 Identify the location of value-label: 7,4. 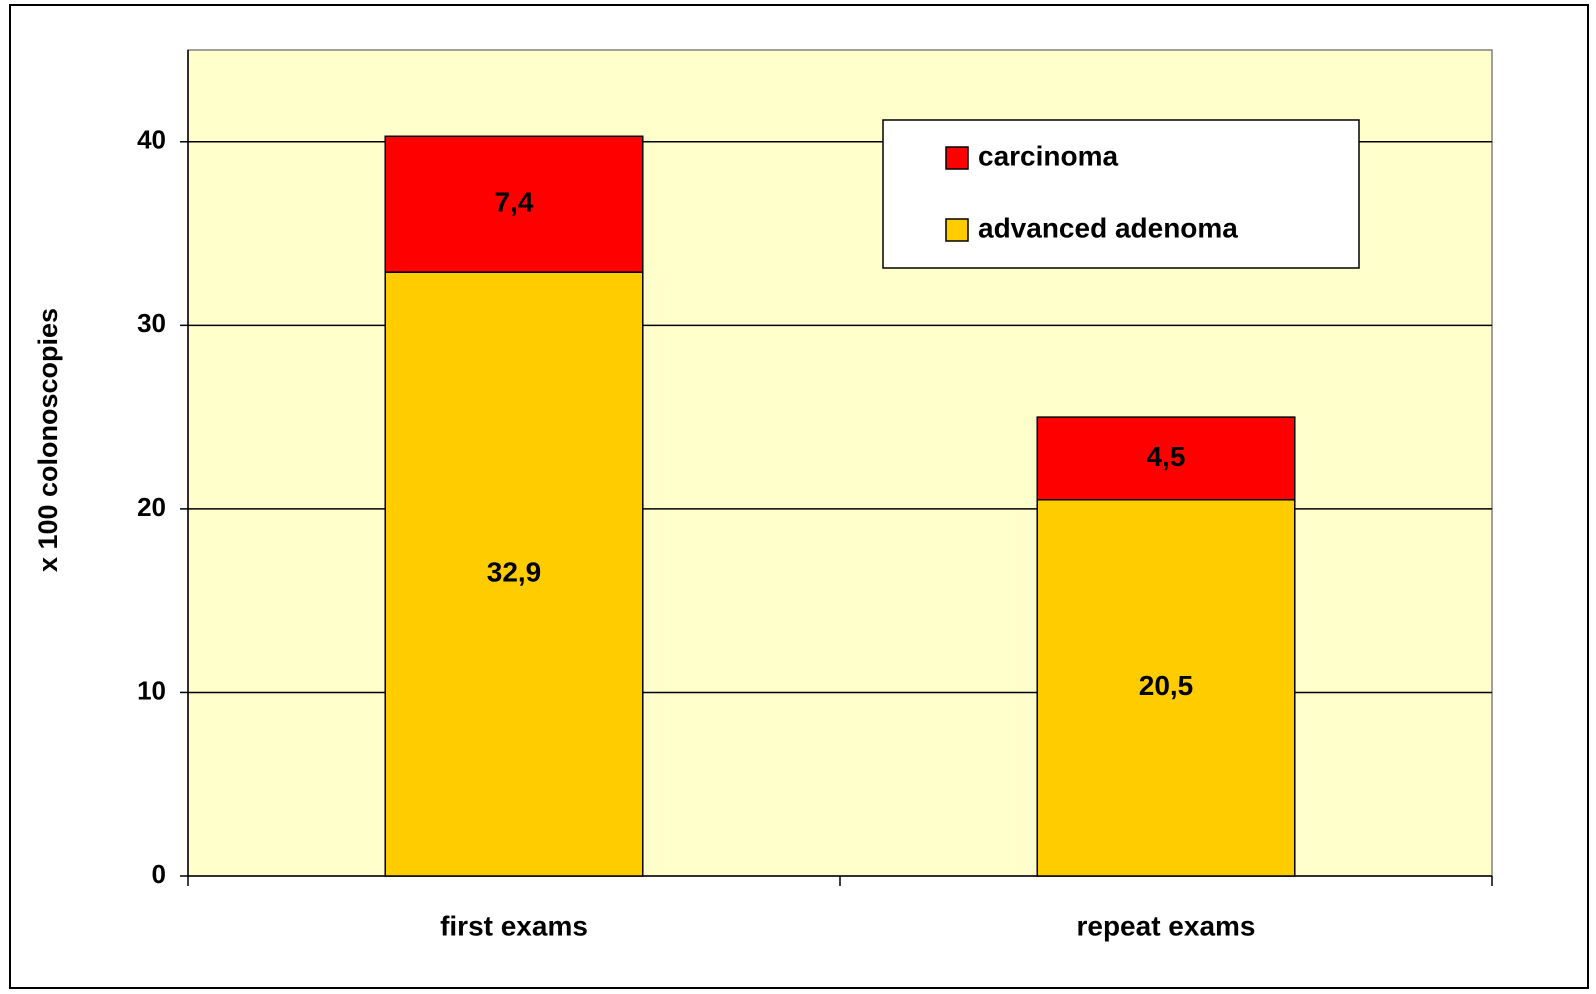
(514, 202).